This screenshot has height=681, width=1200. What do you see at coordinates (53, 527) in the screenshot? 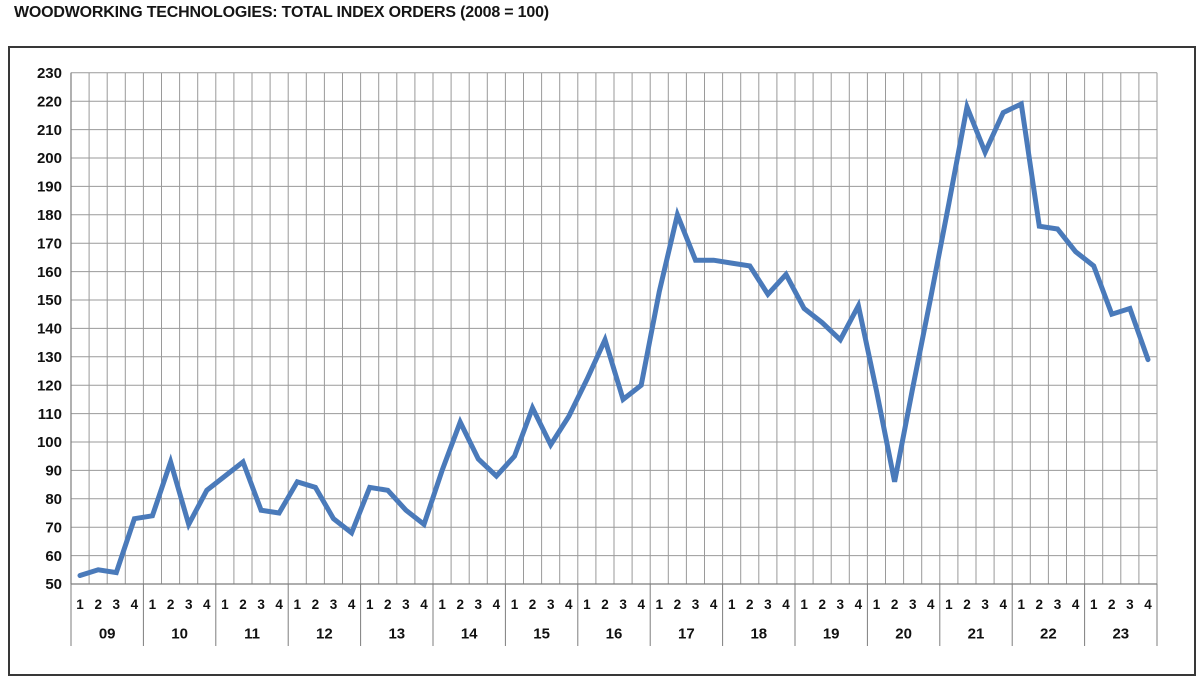
I see `y-tick-label: 70` at bounding box center [53, 527].